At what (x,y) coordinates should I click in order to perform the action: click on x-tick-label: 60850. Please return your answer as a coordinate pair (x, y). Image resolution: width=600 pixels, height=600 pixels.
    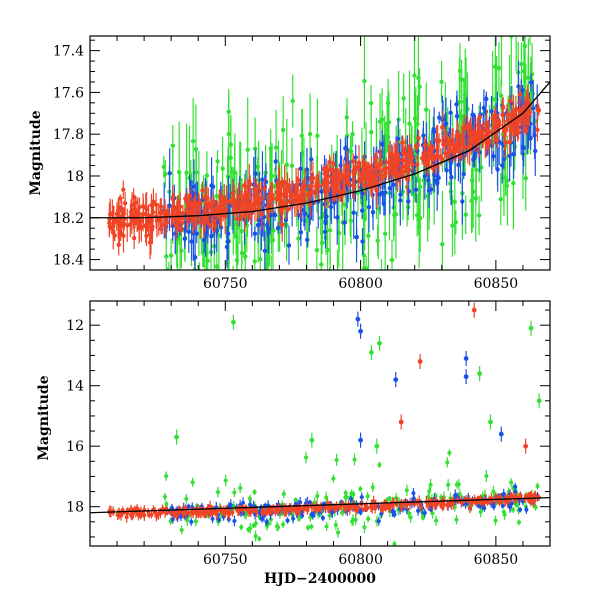
    Looking at the image, I should click on (496, 560).